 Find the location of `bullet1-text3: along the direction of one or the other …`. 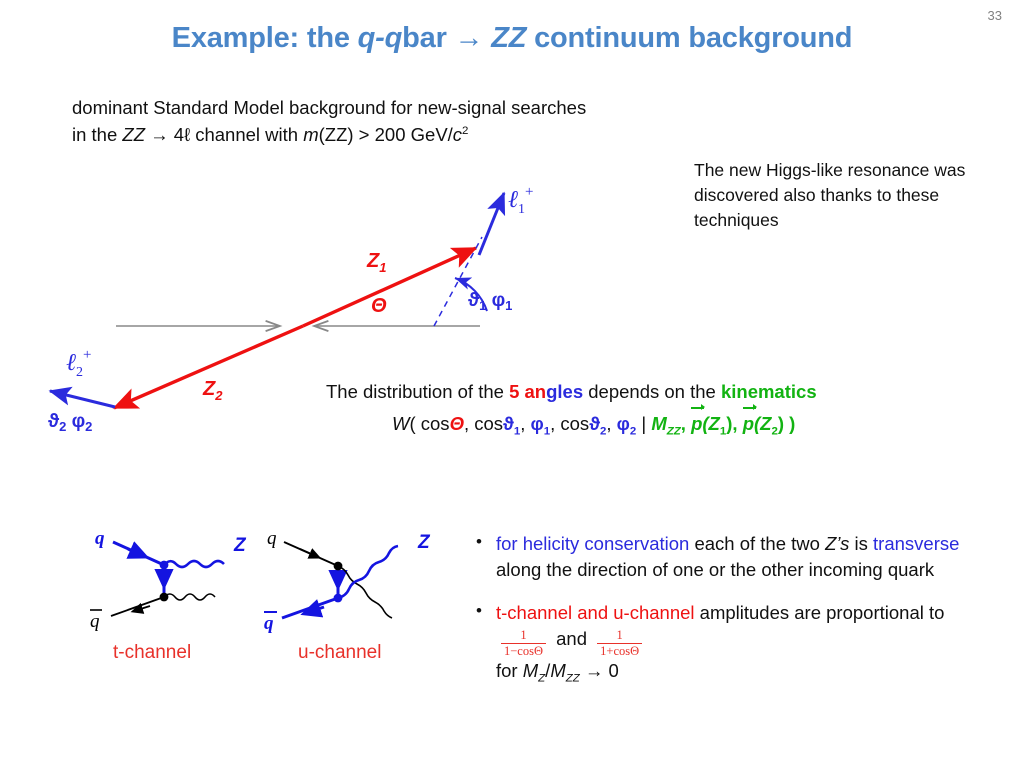

bullet1-text3: along the direction of one or the other … is located at coordinates (715, 570).